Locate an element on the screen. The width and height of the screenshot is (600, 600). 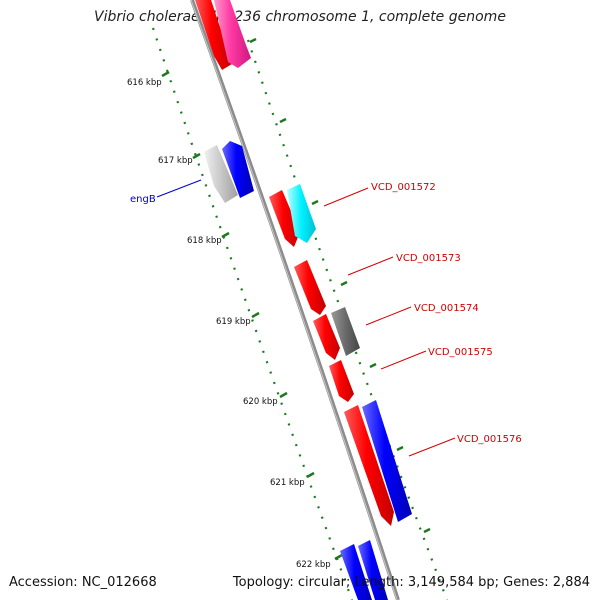
gene-label-VCD_001574: VCD_001574 is located at coordinates (446, 308).